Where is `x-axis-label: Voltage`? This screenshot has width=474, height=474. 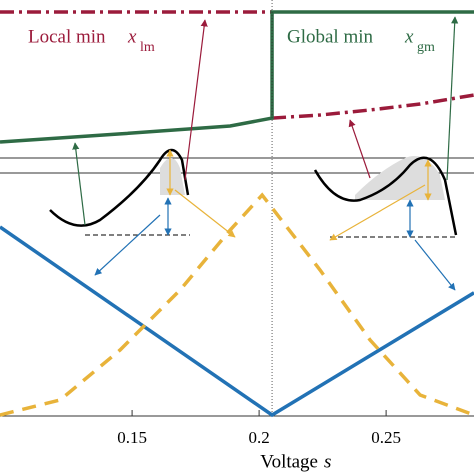 x-axis-label: Voltage is located at coordinates (289, 461).